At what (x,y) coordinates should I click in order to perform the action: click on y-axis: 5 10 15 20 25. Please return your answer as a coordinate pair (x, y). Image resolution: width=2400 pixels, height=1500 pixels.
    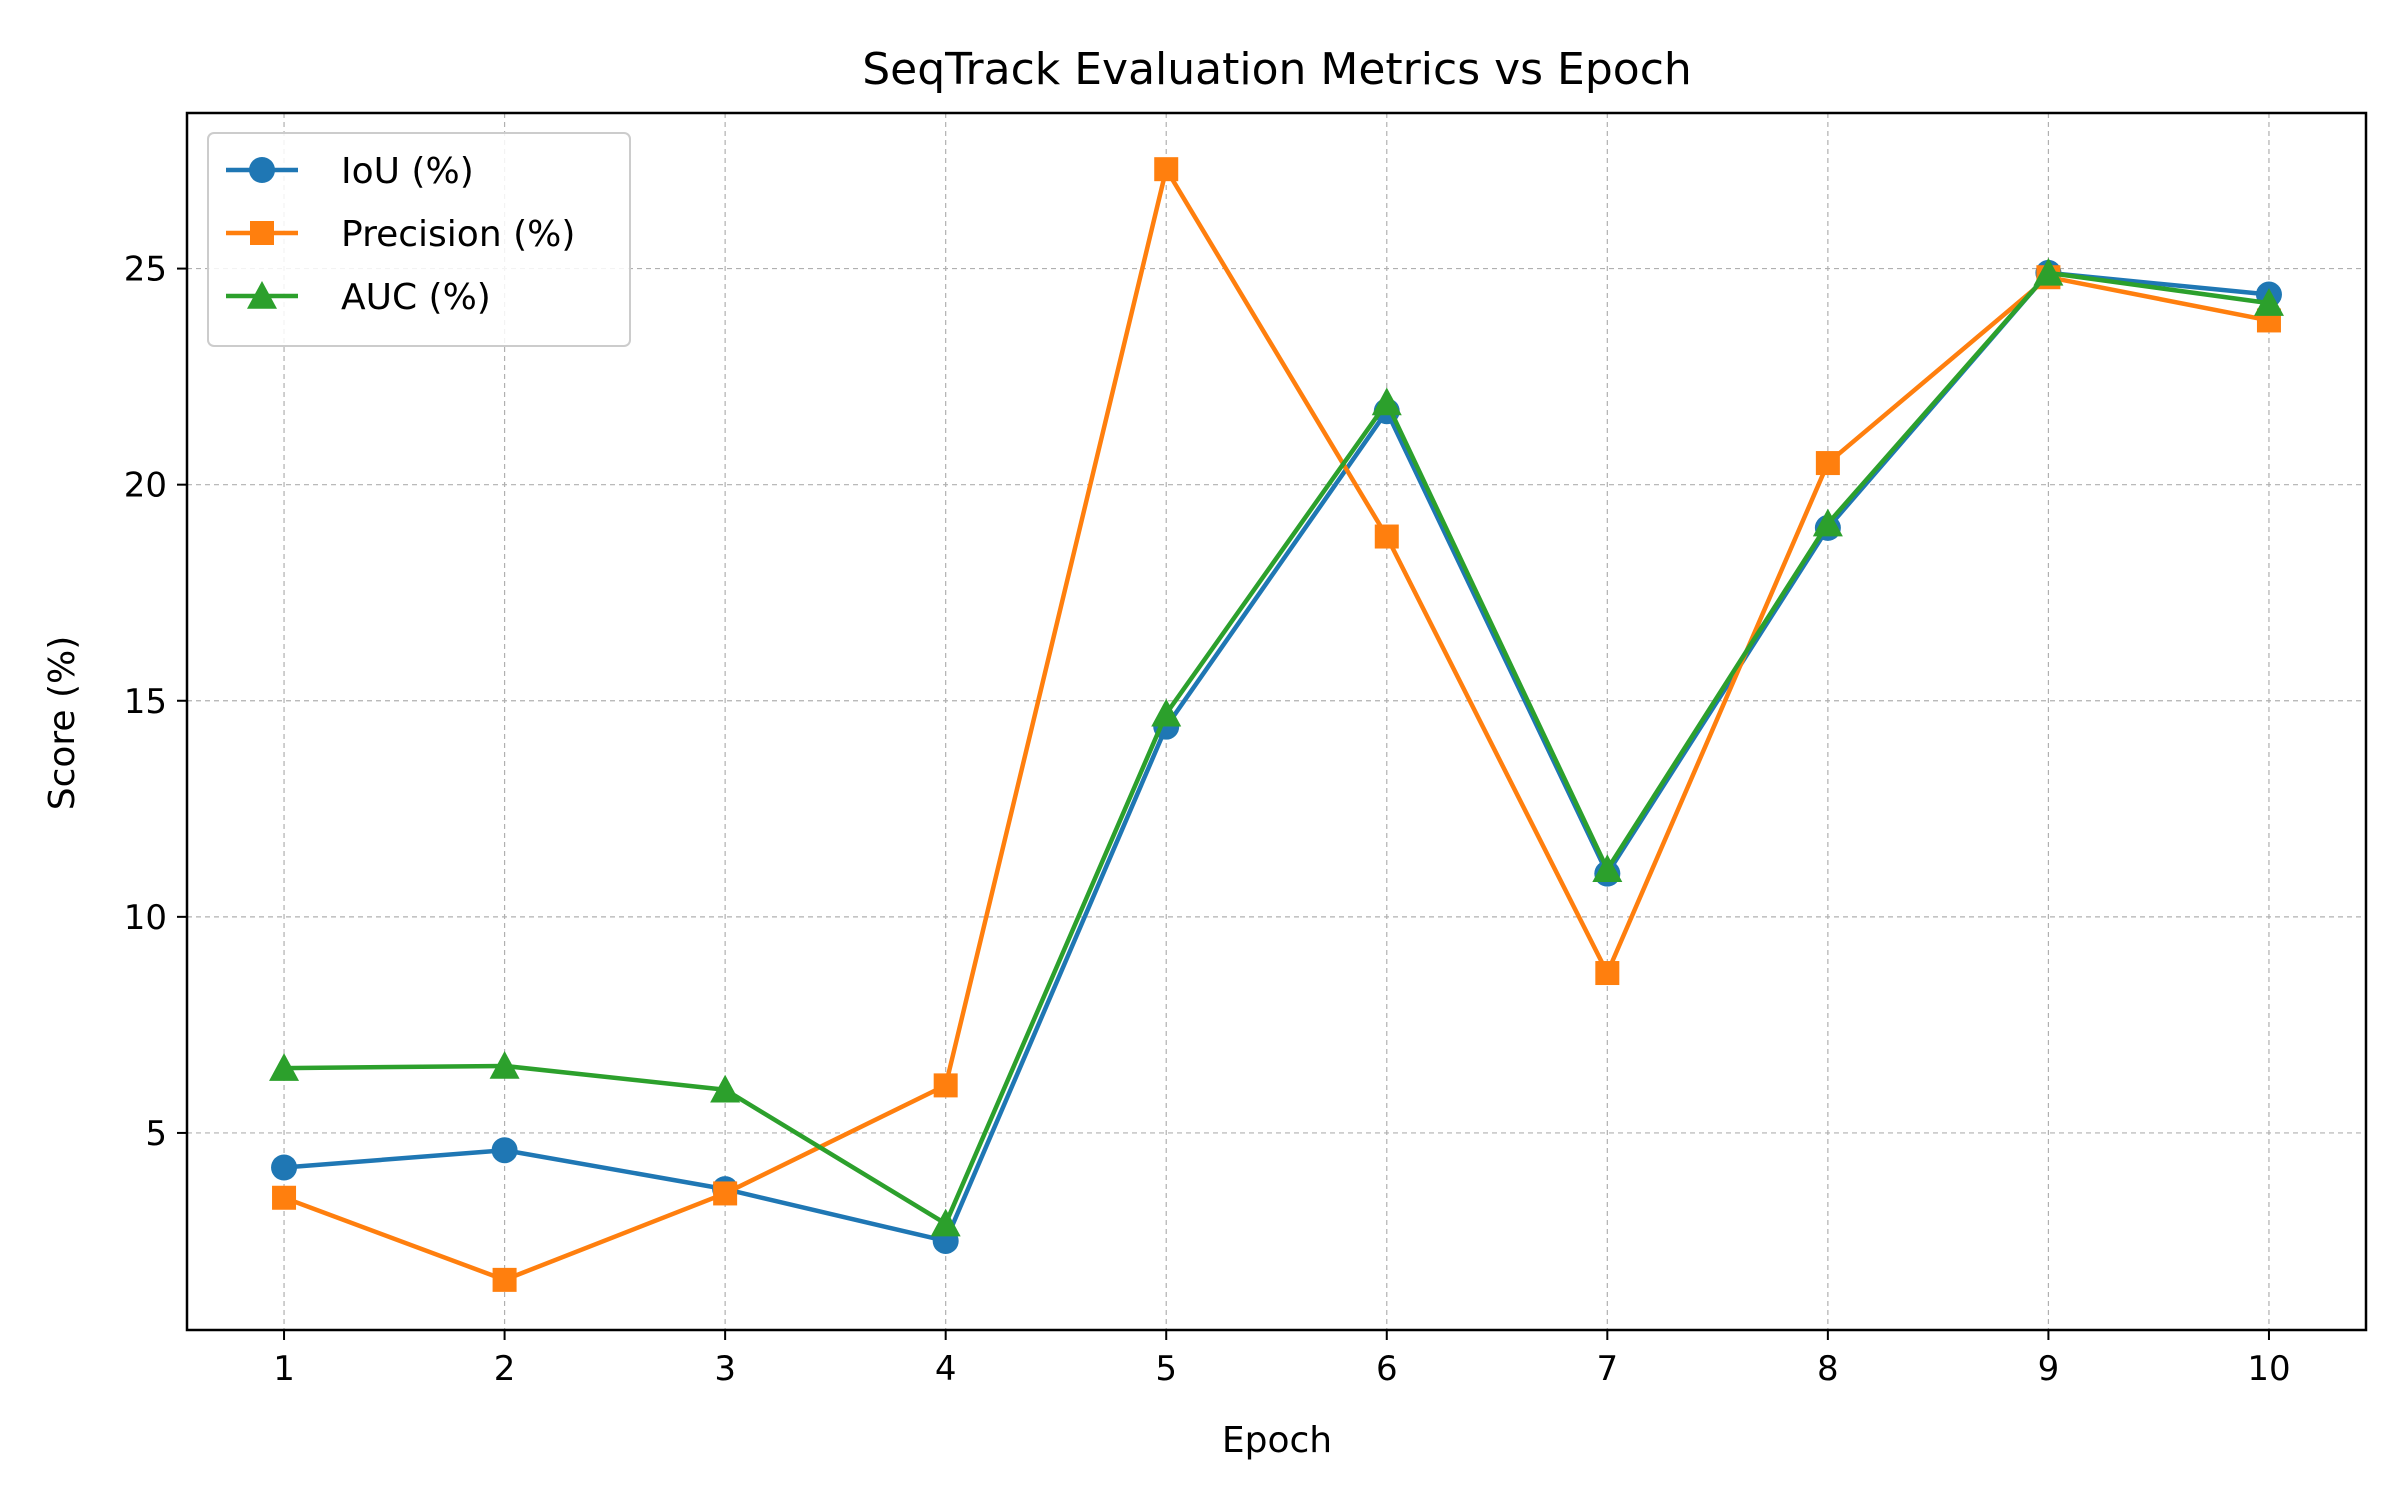
    Looking at the image, I should click on (155, 702).